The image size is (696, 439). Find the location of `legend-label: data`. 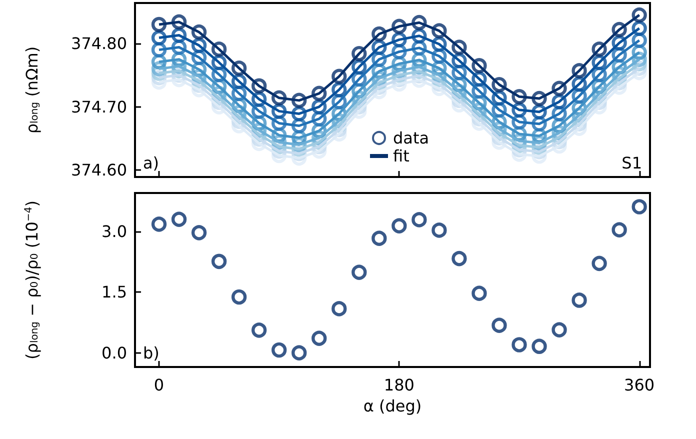

legend-label: data is located at coordinates (411, 138).